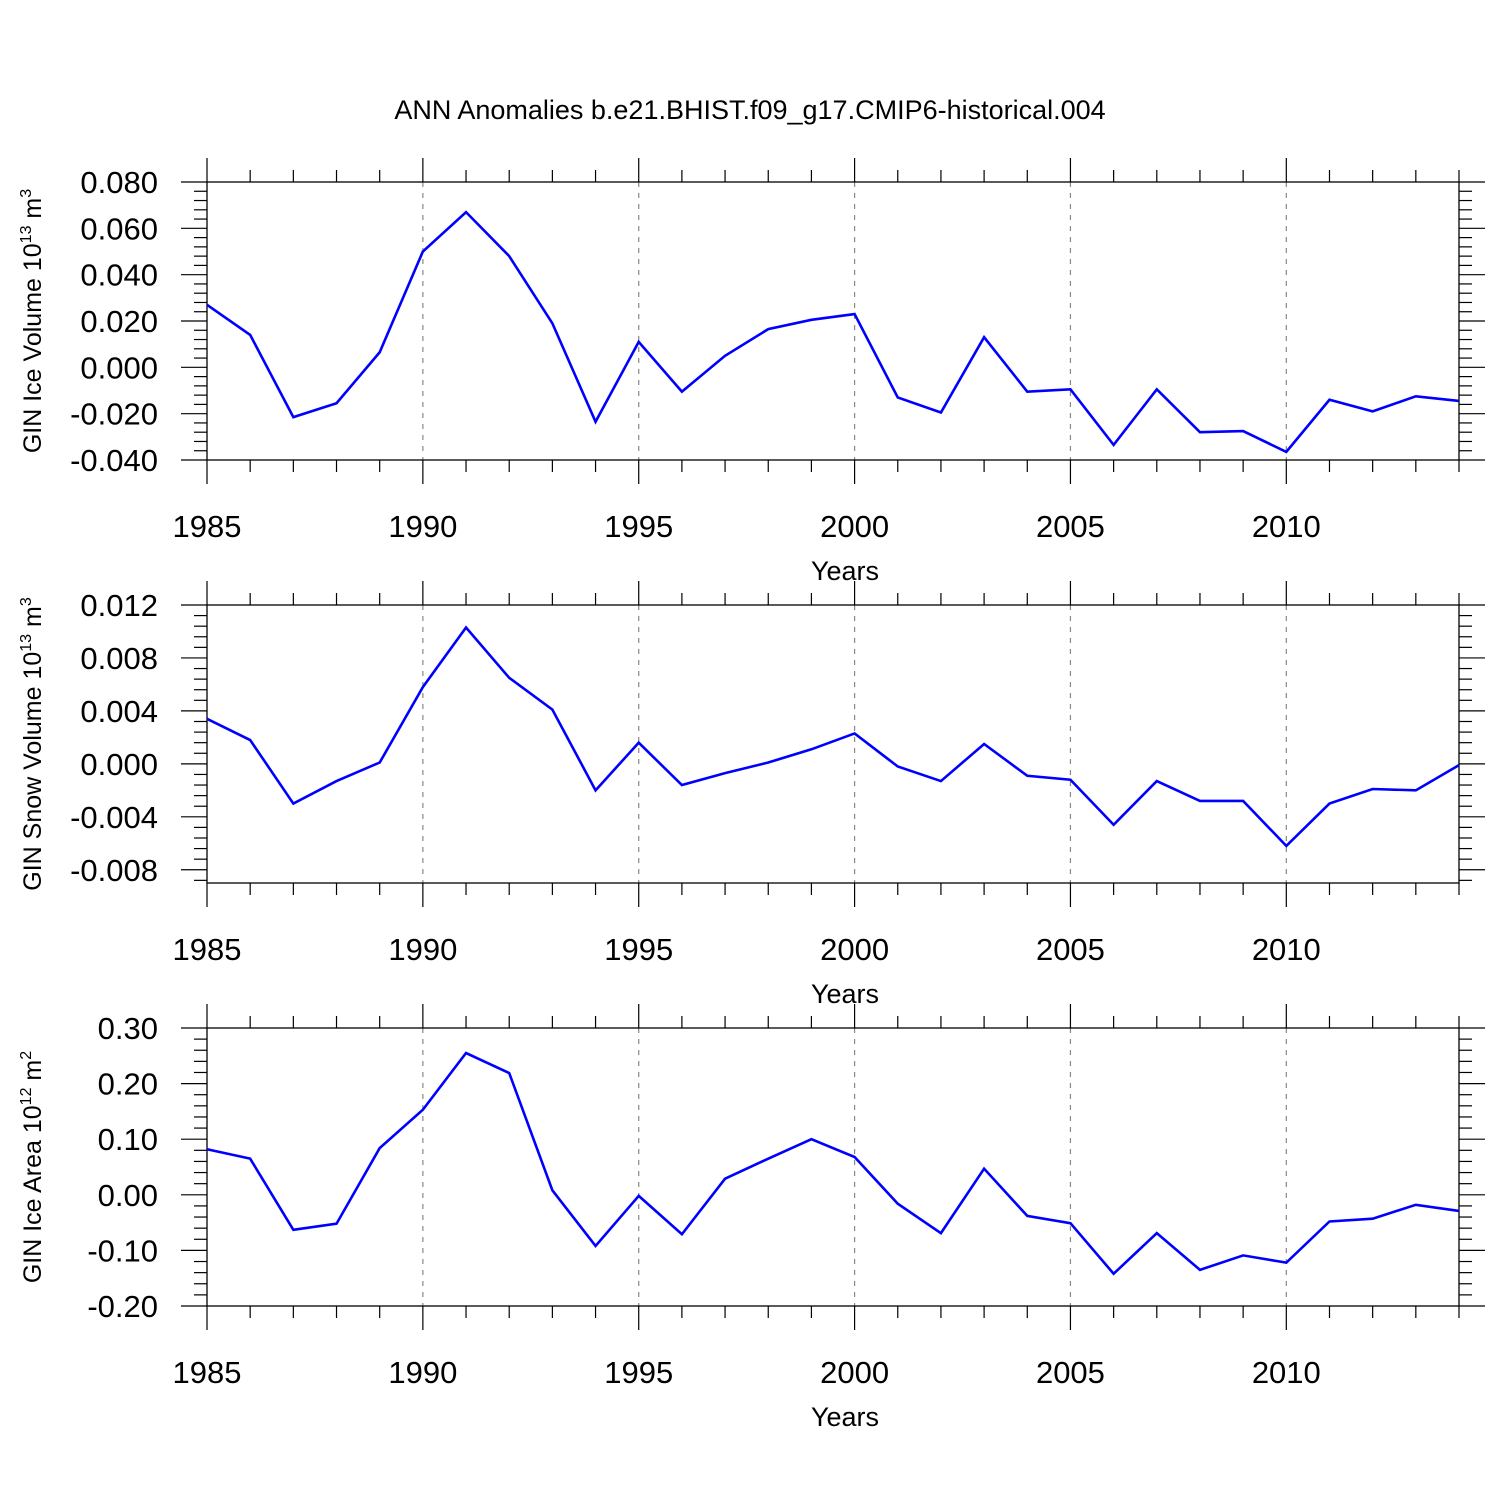 Image resolution: width=1500 pixels, height=1505 pixels. I want to click on y-axis-title: GIN Ice Area 1012 m2, so click(32, 1167).